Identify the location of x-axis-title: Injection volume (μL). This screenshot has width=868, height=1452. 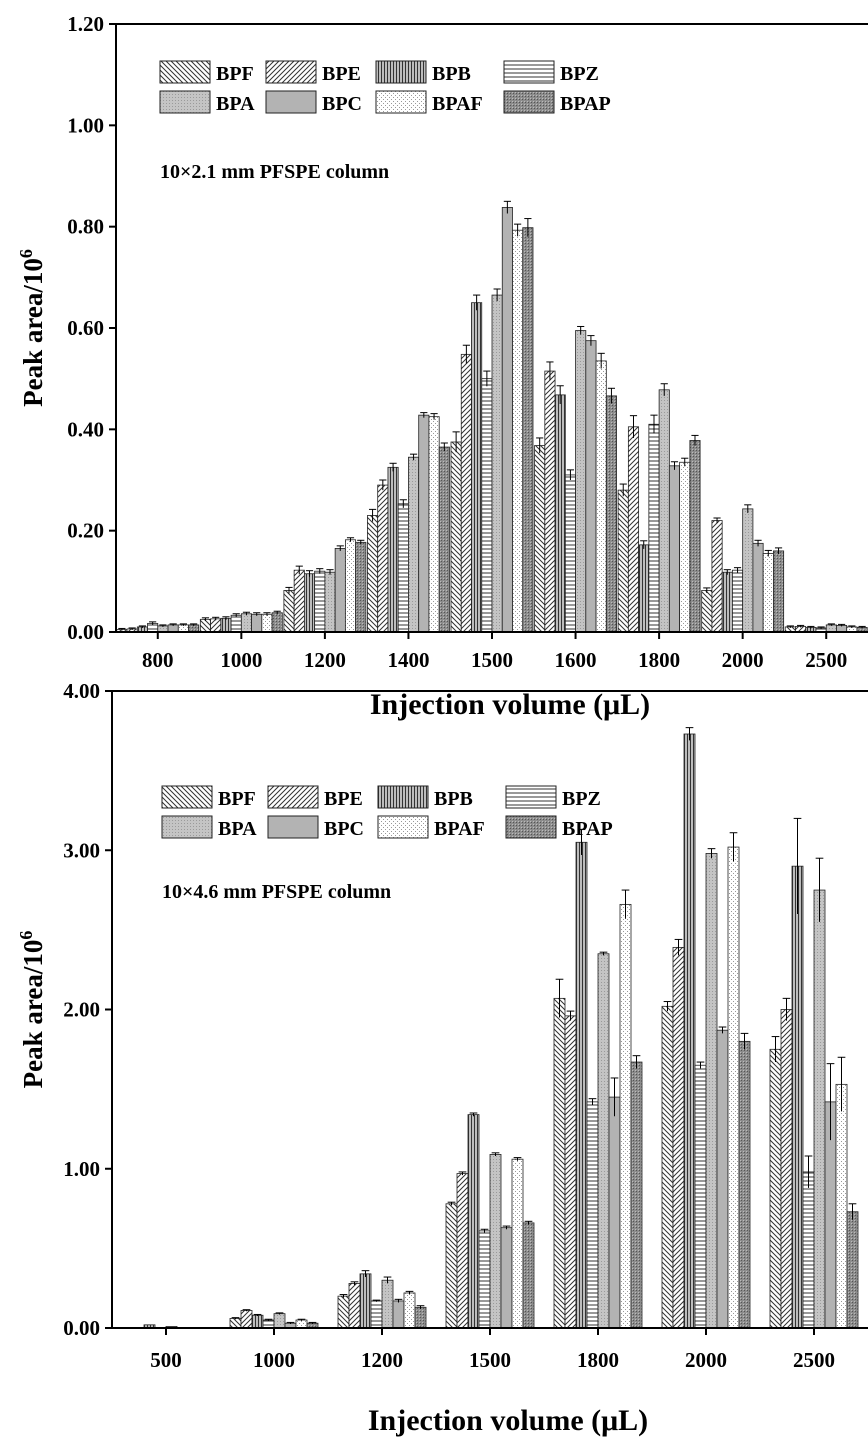
(508, 1420).